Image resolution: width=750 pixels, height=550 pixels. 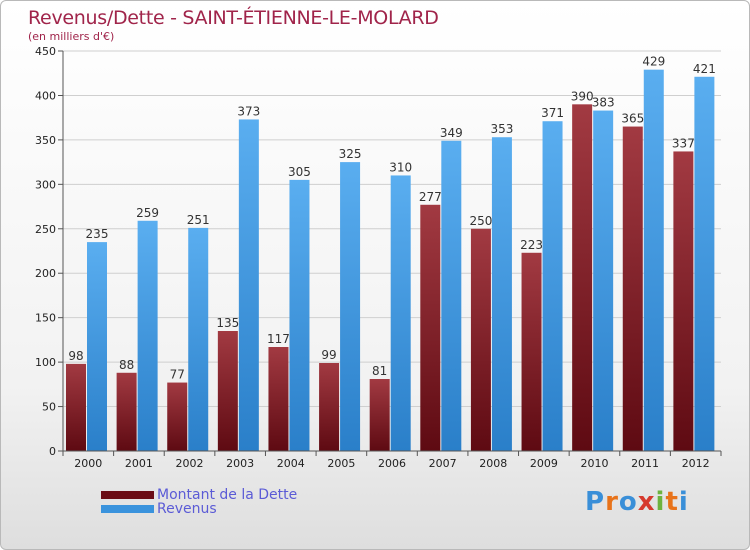 What do you see at coordinates (704, 69) in the screenshot?
I see `revenue-value-label: 421` at bounding box center [704, 69].